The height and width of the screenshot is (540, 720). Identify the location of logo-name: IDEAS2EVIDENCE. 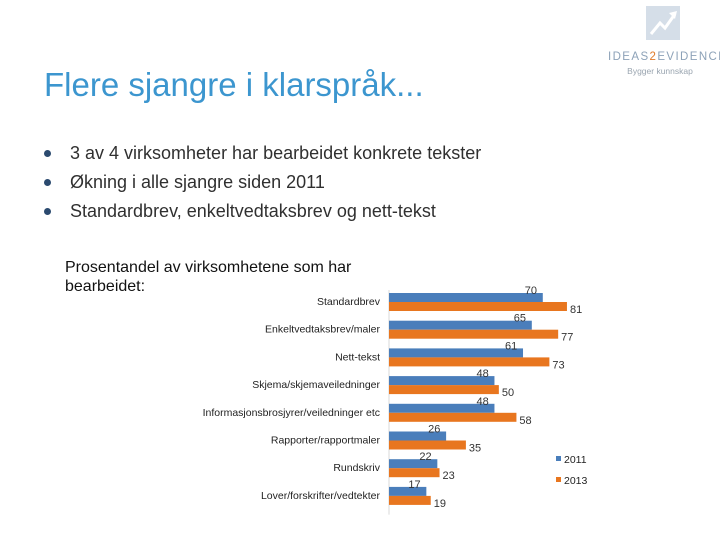
(664, 57).